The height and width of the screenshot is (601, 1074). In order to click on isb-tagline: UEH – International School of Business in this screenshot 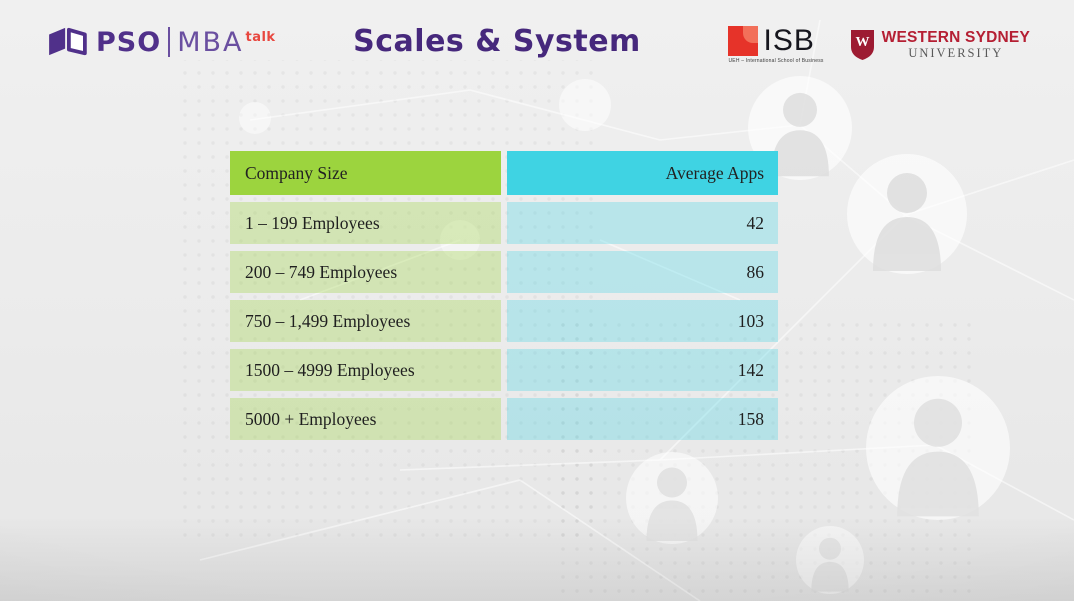, I will do `click(776, 61)`.